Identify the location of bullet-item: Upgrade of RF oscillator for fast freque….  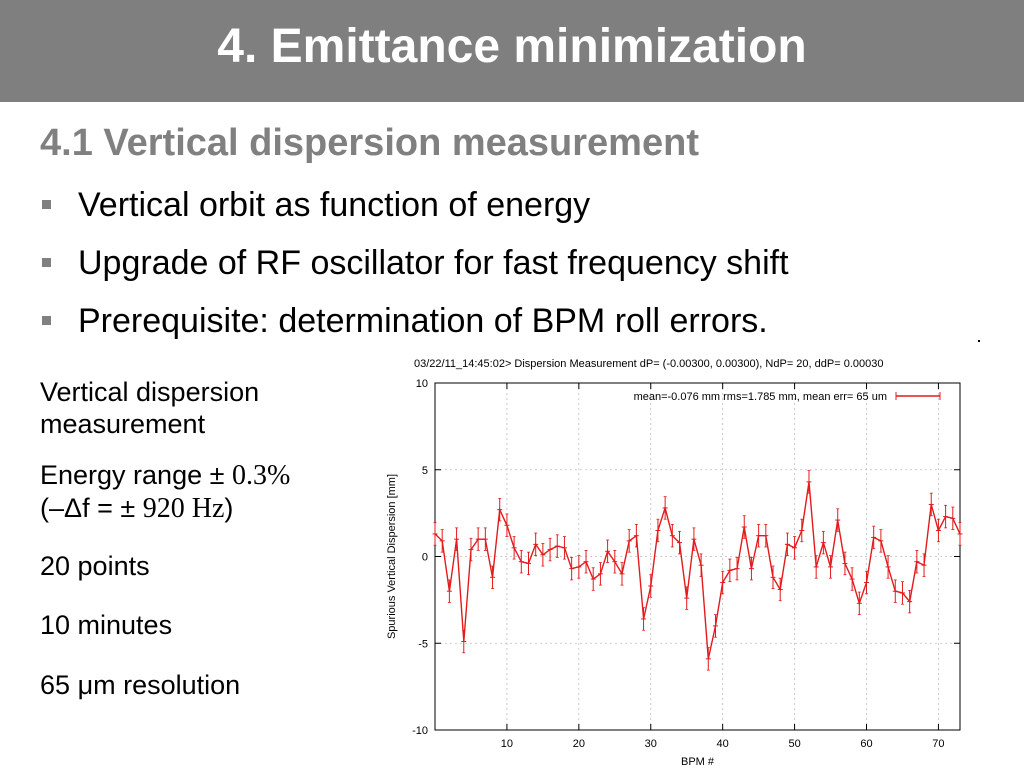
(414, 267).